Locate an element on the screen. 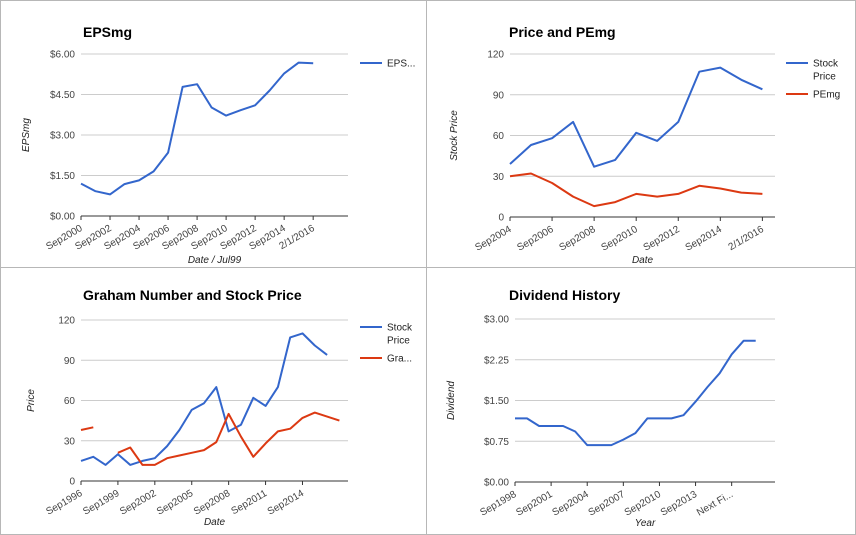 This screenshot has width=856, height=535. y-tick-label: $0.75 is located at coordinates (496, 442).